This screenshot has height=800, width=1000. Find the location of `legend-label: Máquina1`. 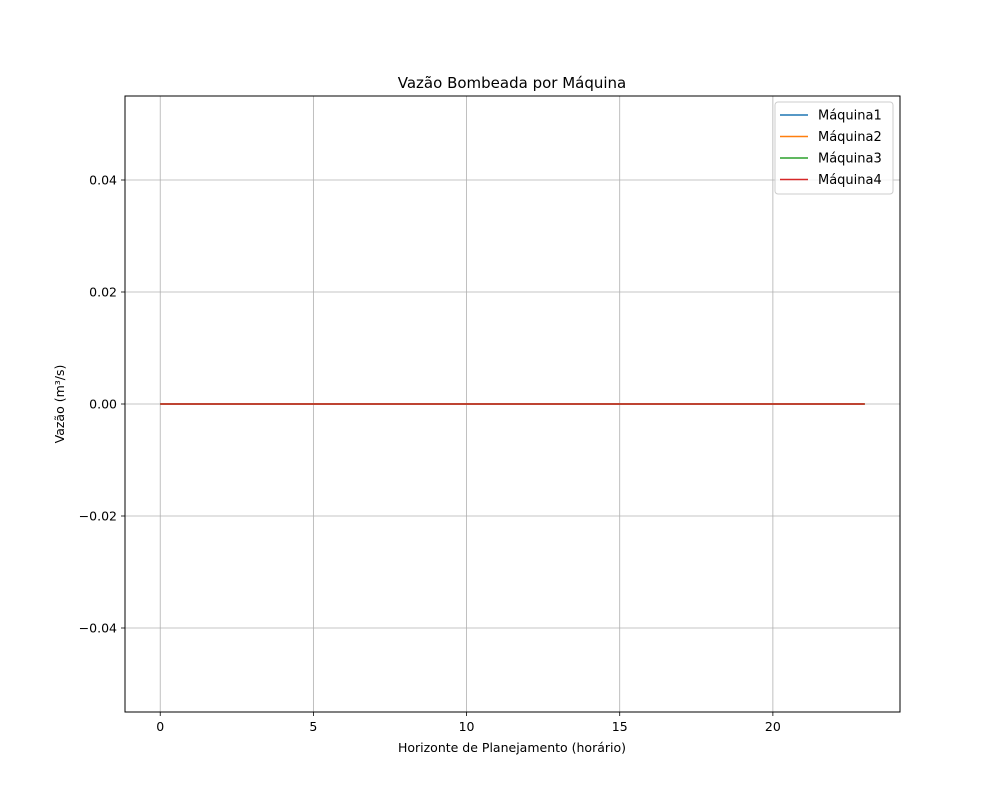

legend-label: Máquina1 is located at coordinates (850, 116).